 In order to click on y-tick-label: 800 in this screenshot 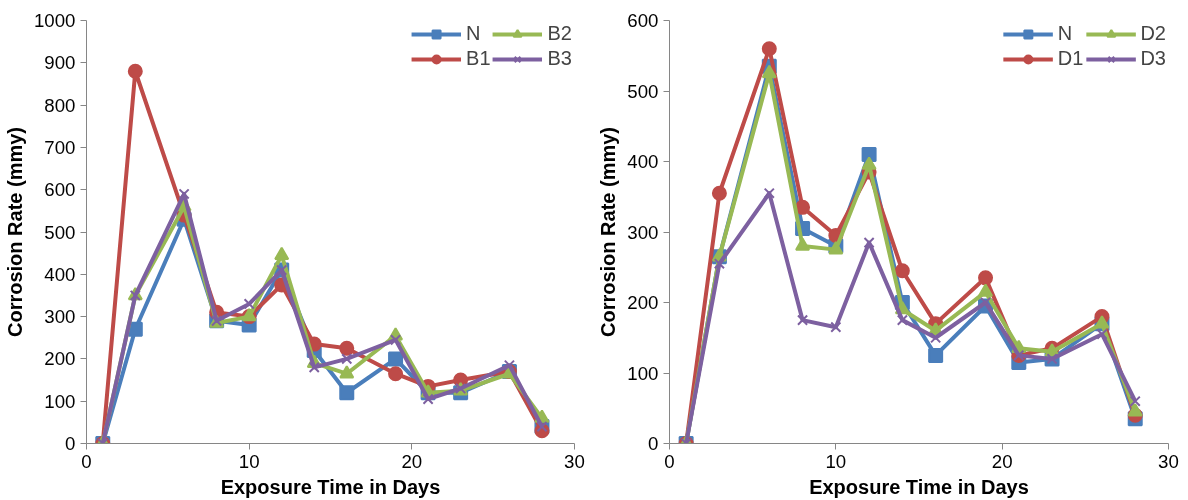, I will do `click(60, 105)`.